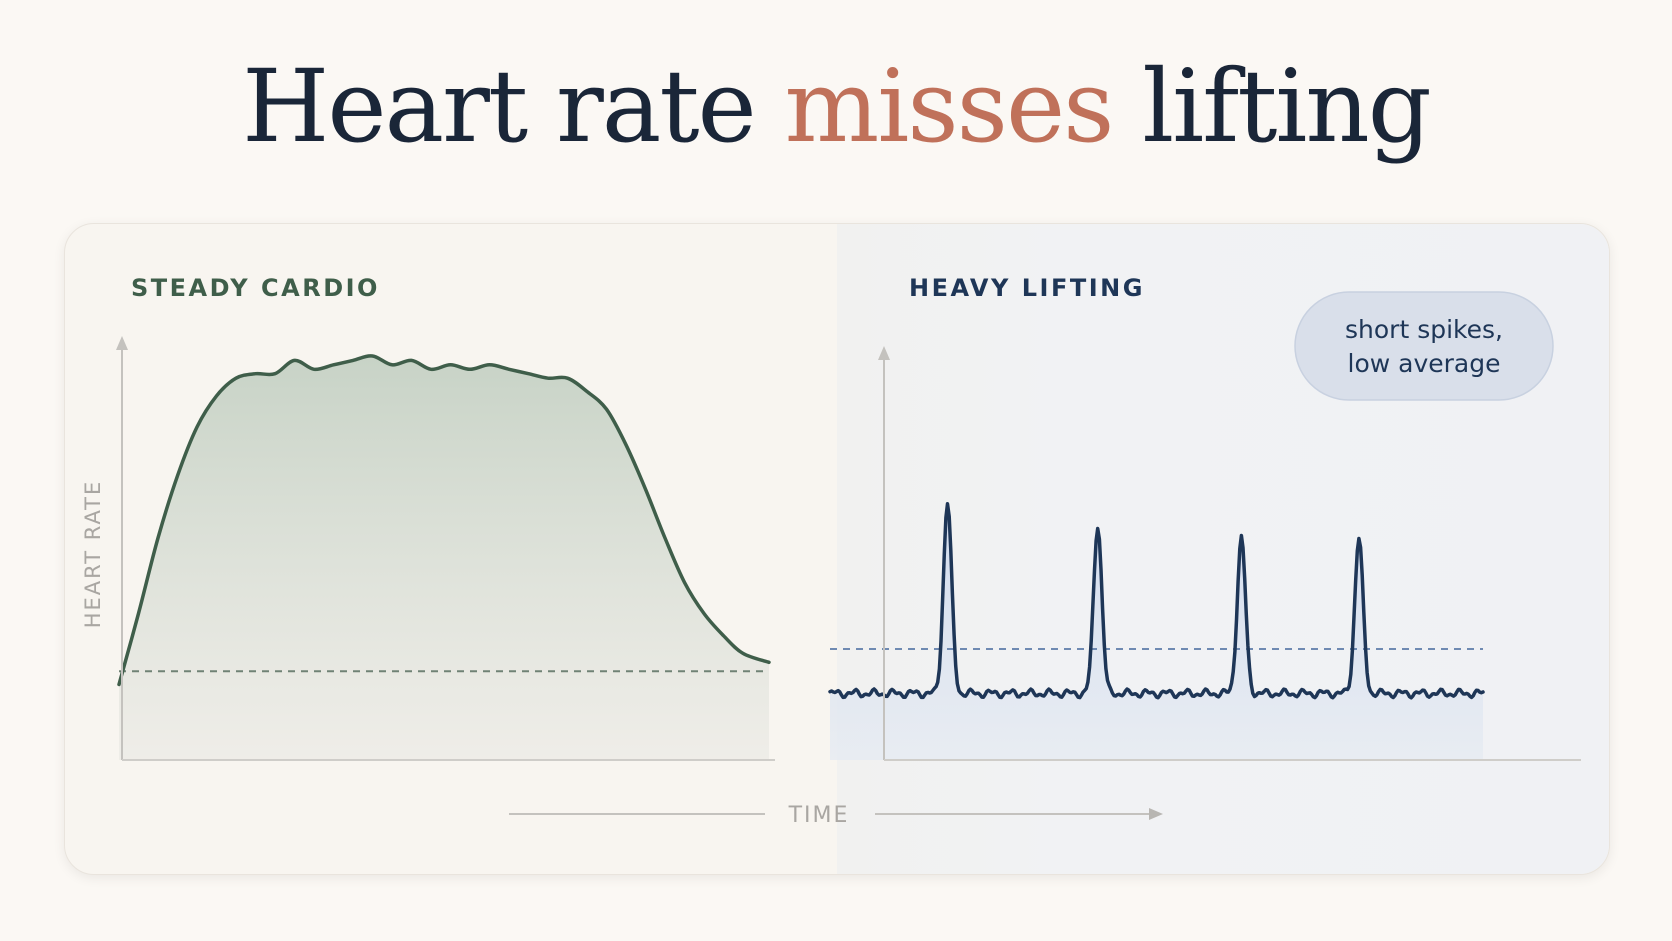 The height and width of the screenshot is (941, 1672). I want to click on time-axis-arrow-icon, so click(1156, 814).